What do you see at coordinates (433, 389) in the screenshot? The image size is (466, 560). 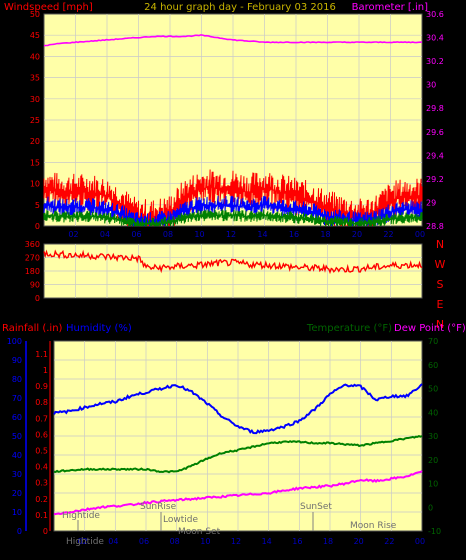 I see `temperature-tick: 50` at bounding box center [433, 389].